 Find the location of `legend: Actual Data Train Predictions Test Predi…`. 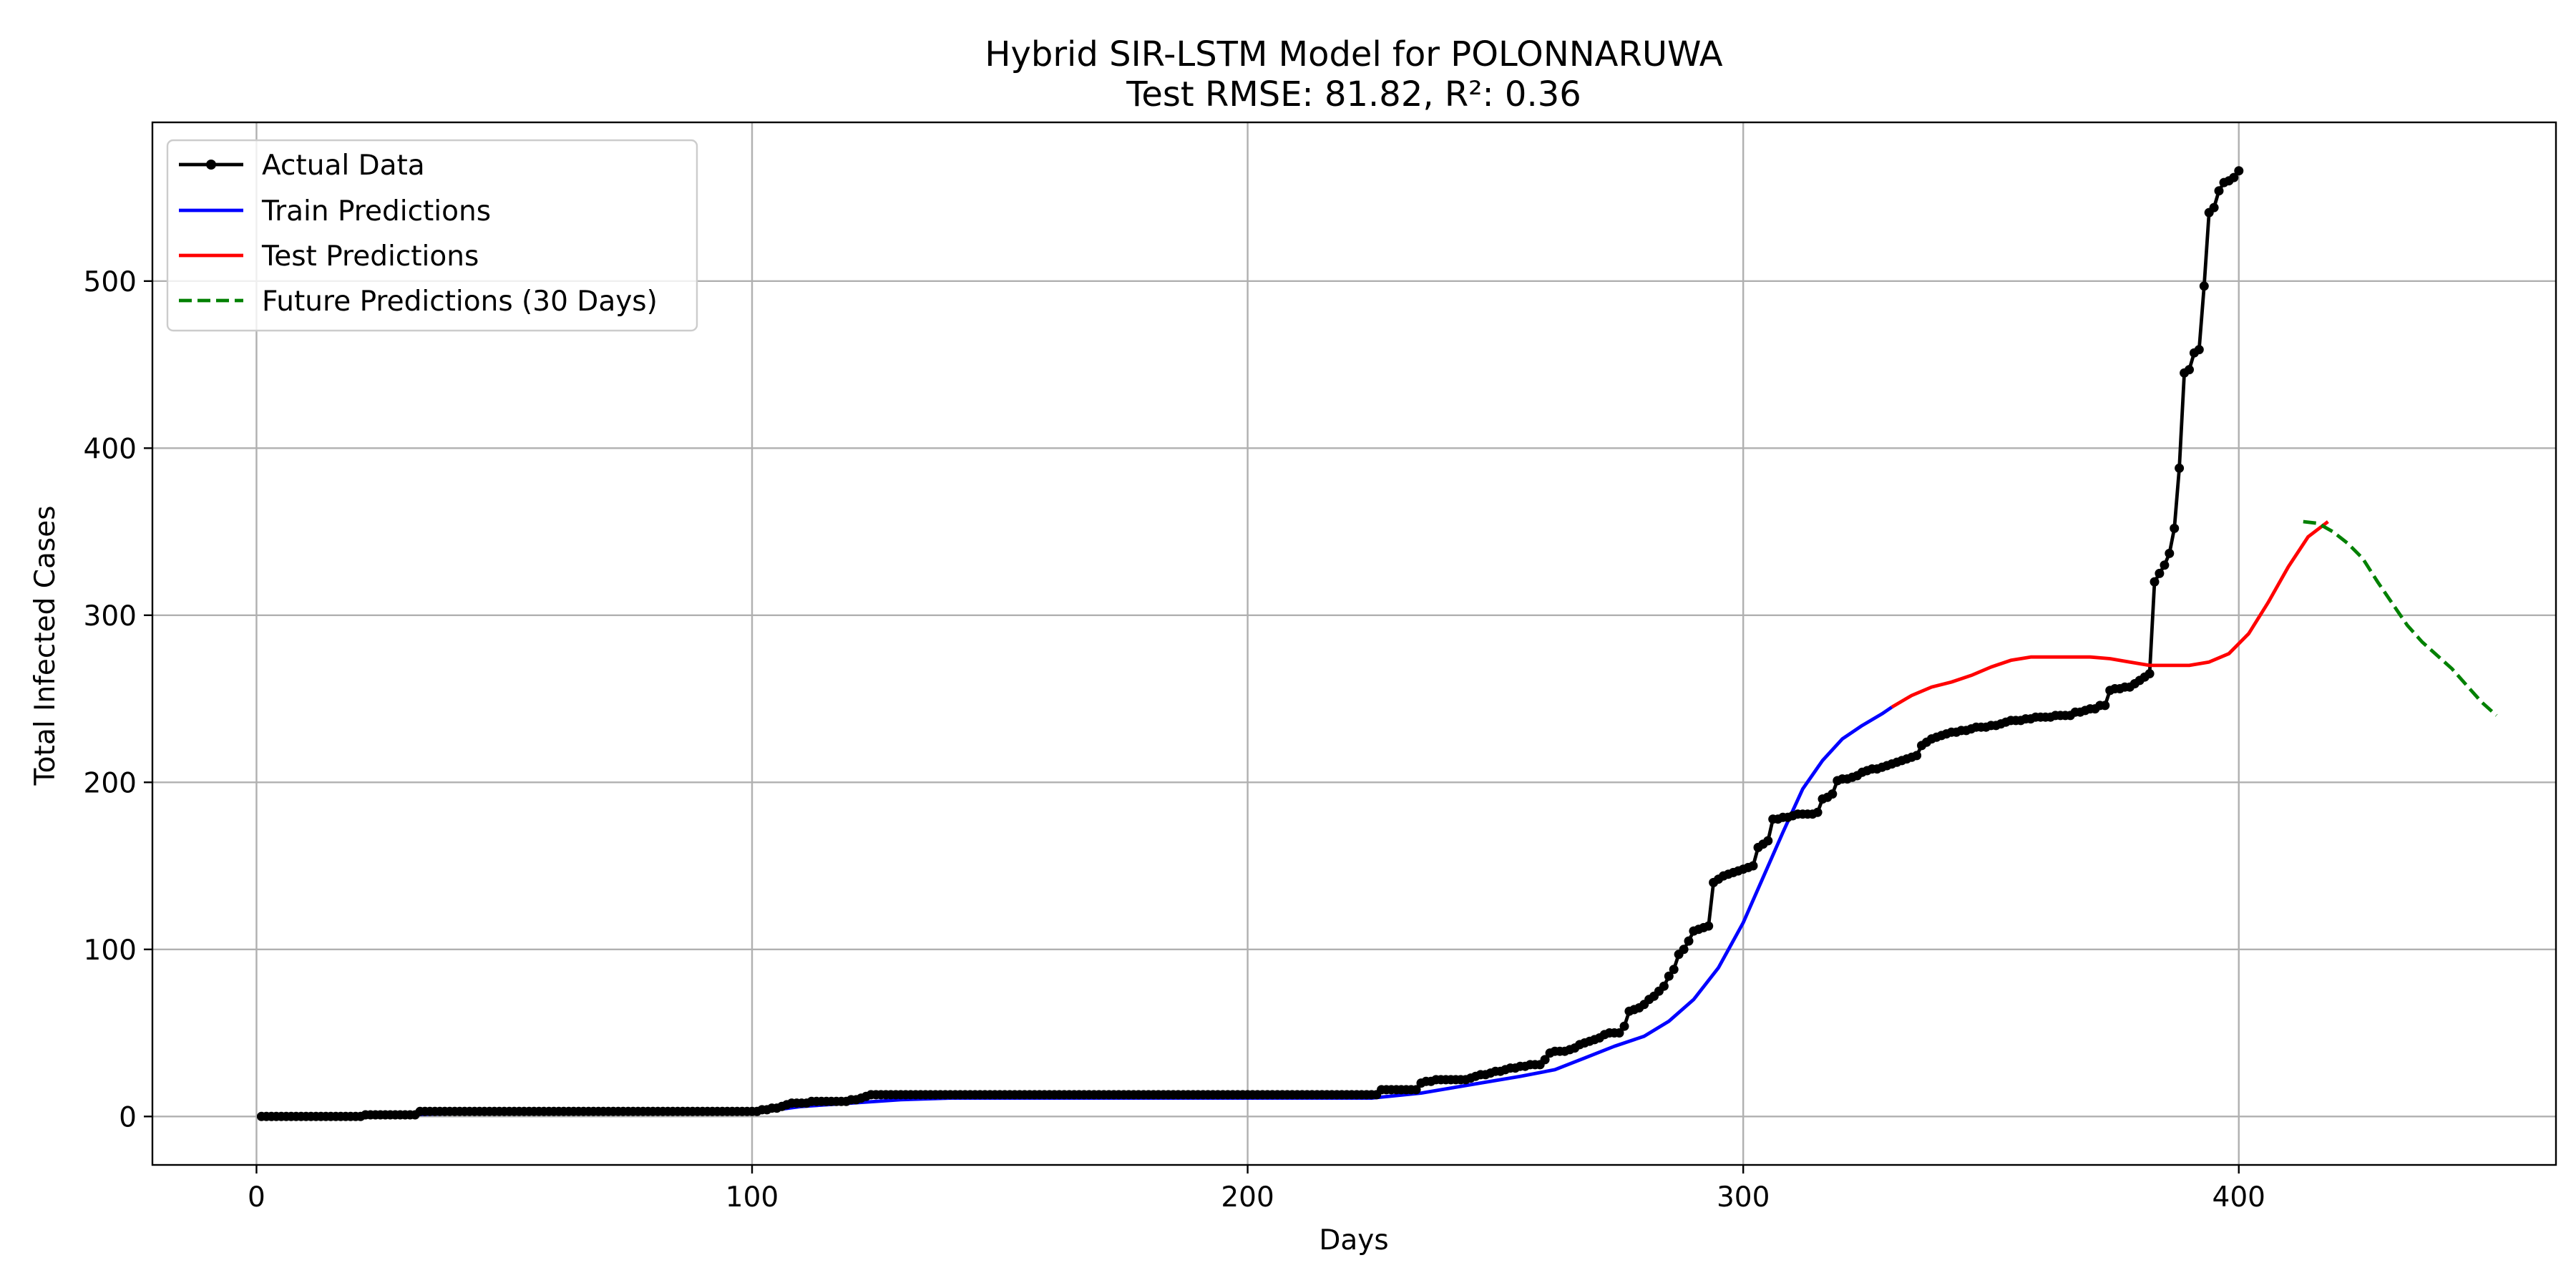

legend: Actual Data Train Predictions Test Predi… is located at coordinates (432, 235).